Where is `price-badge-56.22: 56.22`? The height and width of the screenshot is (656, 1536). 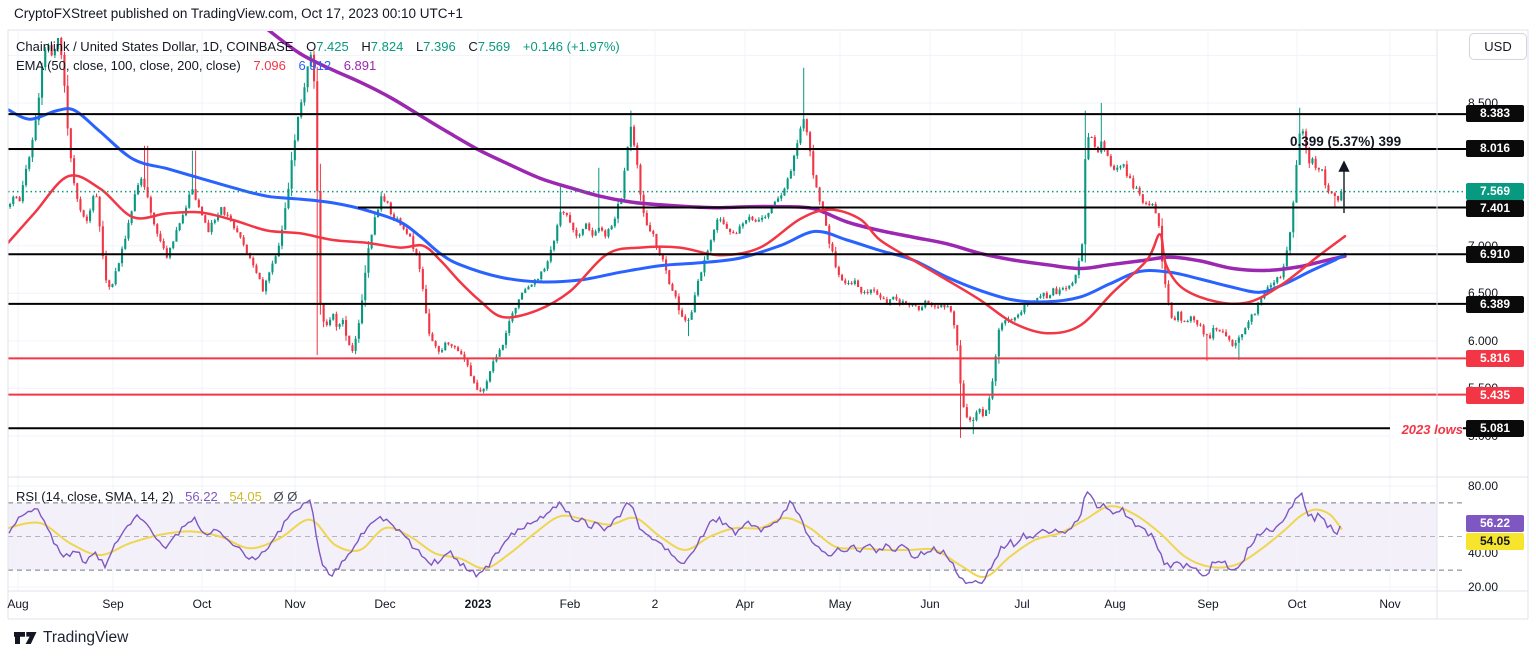 price-badge-56.22: 56.22 is located at coordinates (1495, 523).